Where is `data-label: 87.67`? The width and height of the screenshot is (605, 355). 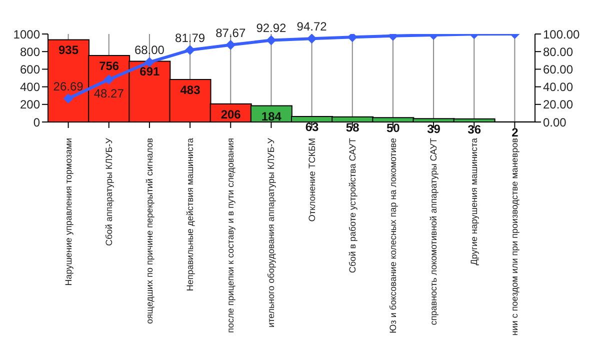 data-label: 87.67 is located at coordinates (231, 33).